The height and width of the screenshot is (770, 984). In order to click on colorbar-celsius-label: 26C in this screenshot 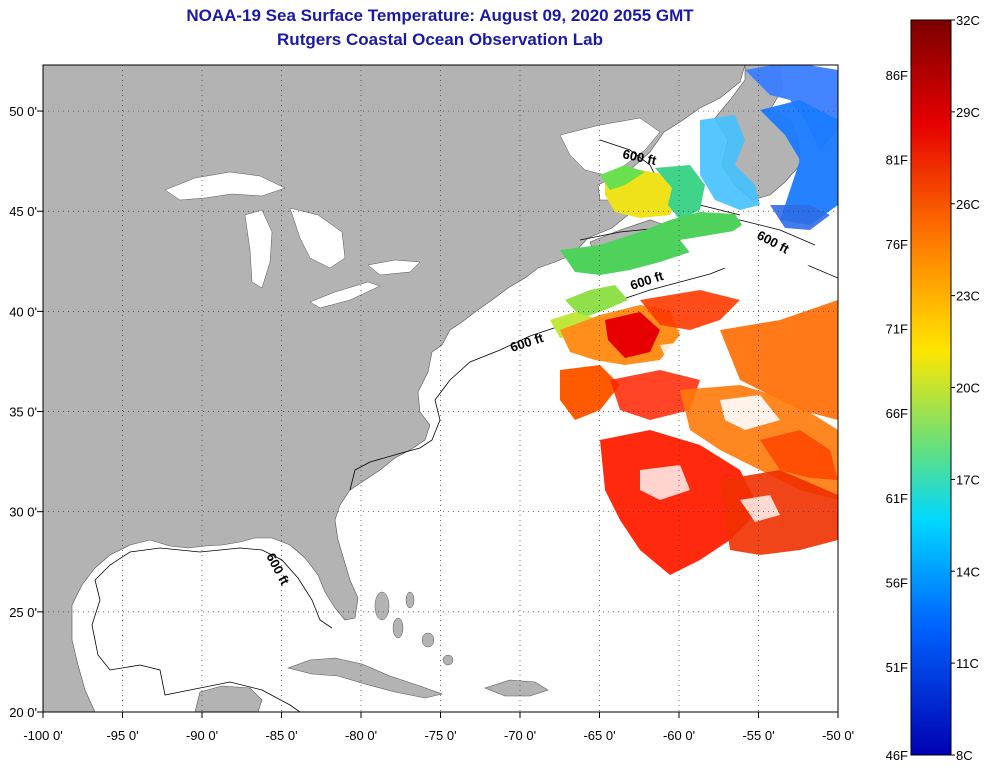, I will do `click(968, 204)`.